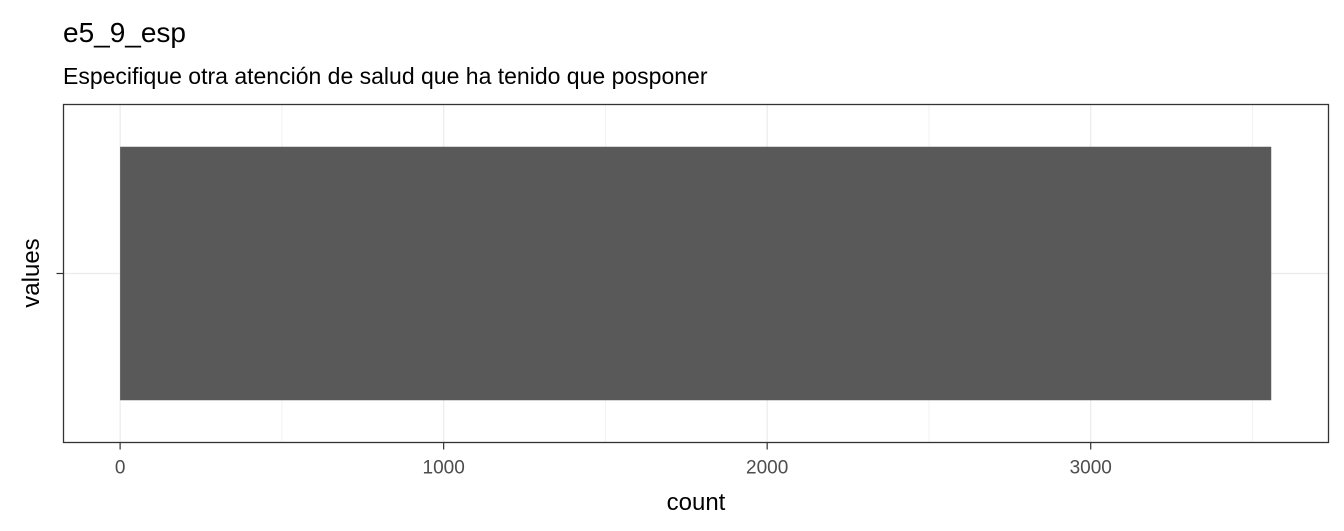 The width and height of the screenshot is (1344, 531). Describe the element at coordinates (605, 446) in the screenshot. I see `x-axis-ticks` at that location.